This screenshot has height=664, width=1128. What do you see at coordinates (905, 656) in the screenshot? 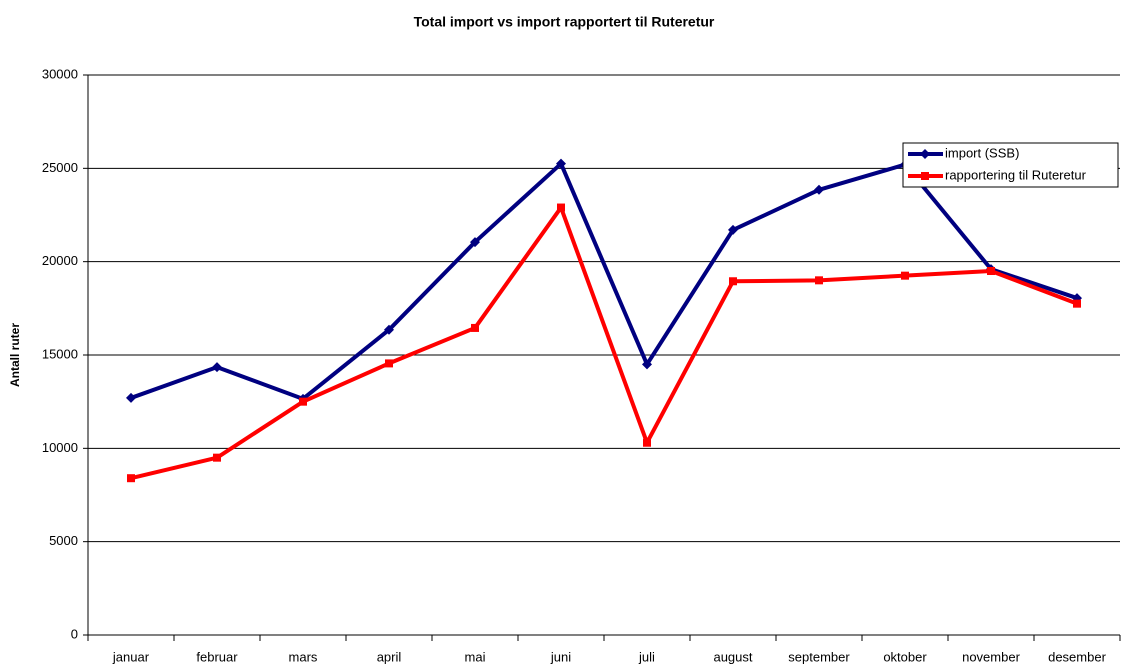
I see `x-tick-label: oktober` at bounding box center [905, 656].